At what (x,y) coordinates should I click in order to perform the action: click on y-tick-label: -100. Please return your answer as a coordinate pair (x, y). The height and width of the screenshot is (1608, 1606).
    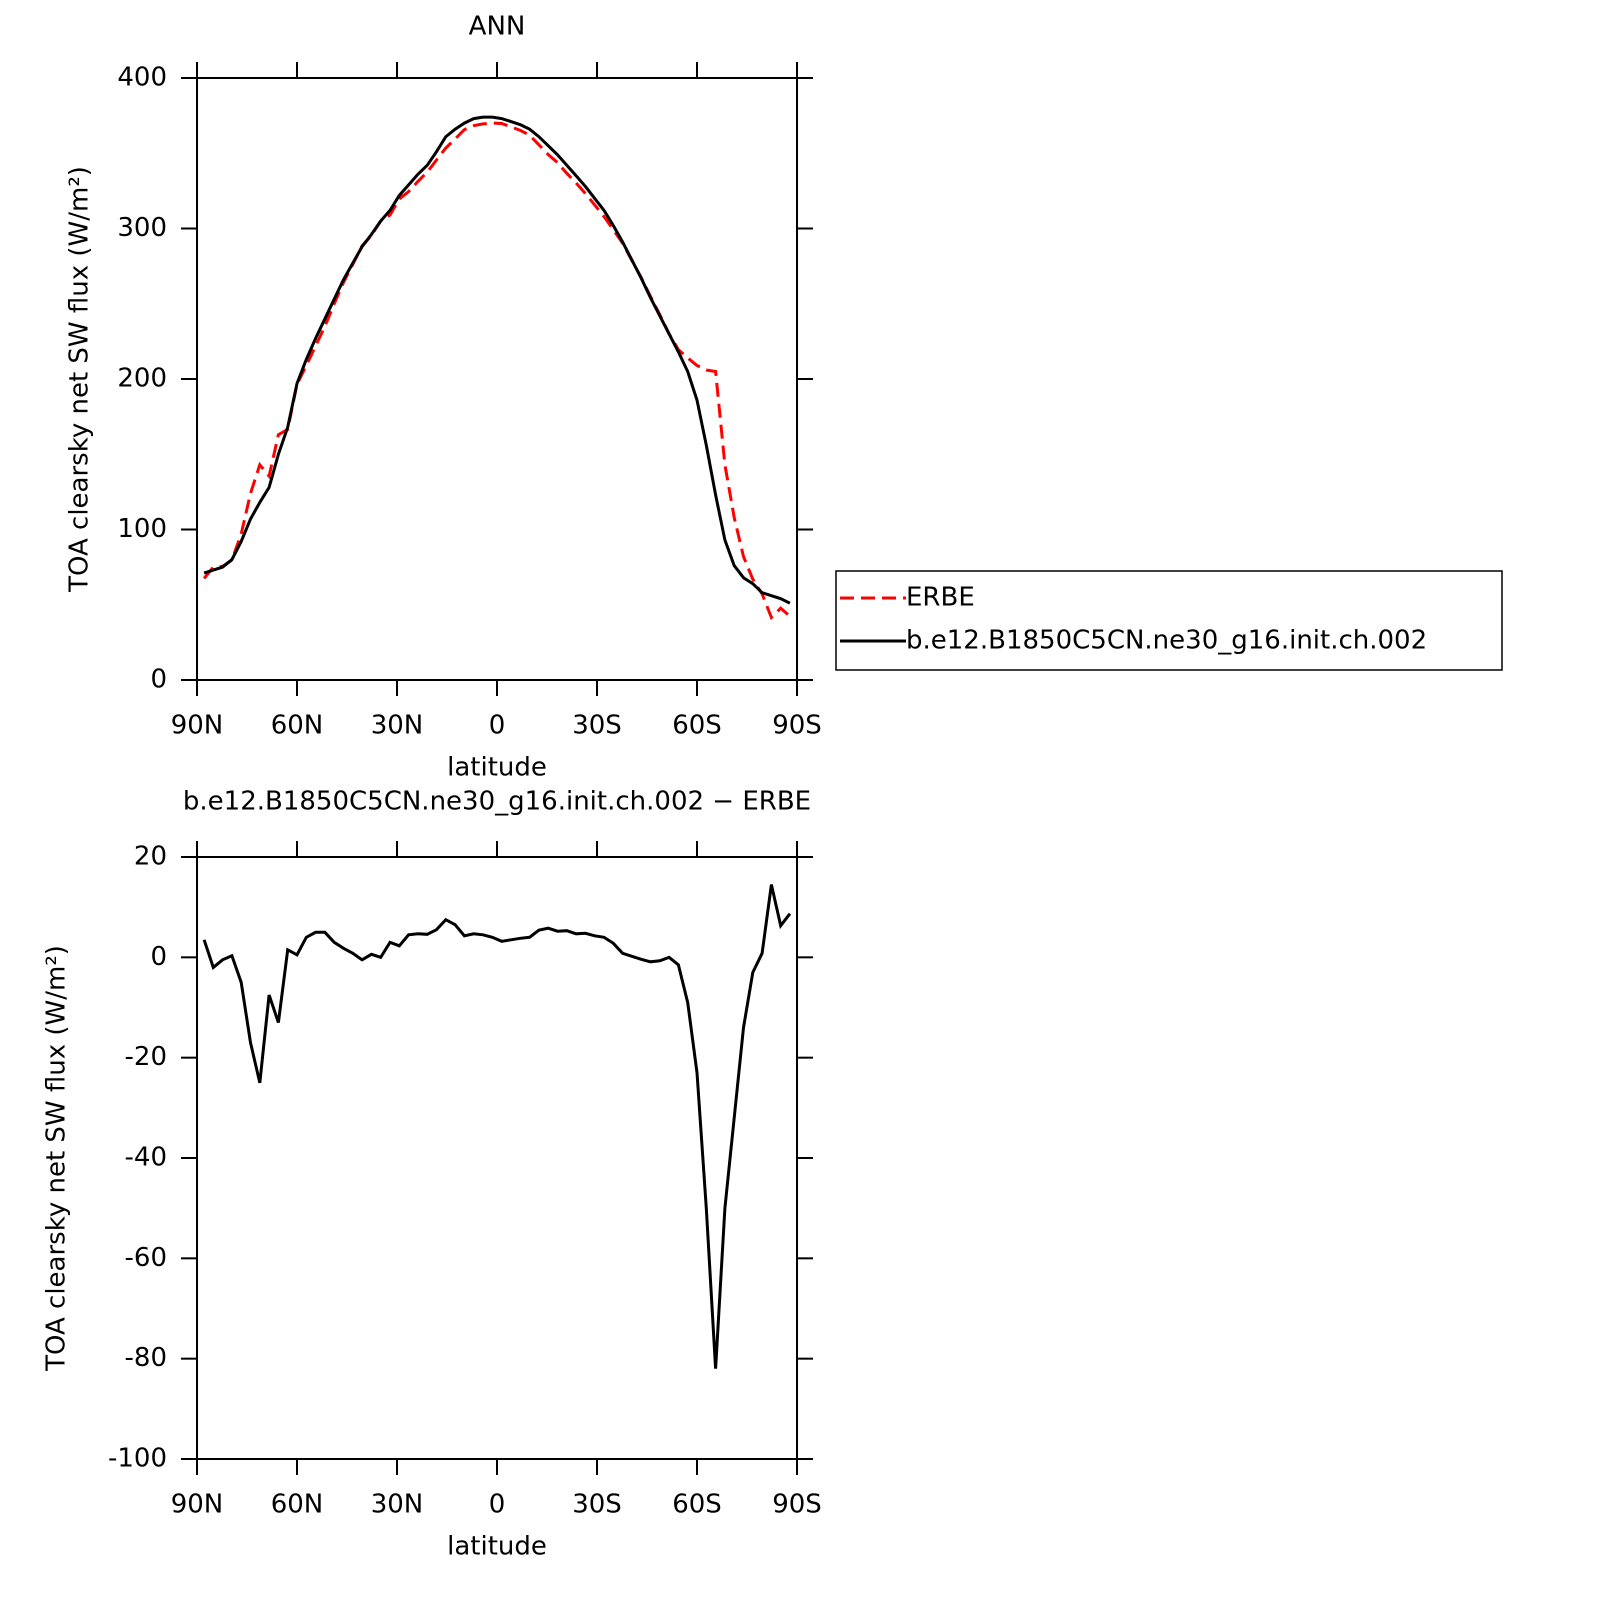
    Looking at the image, I should click on (137, 1459).